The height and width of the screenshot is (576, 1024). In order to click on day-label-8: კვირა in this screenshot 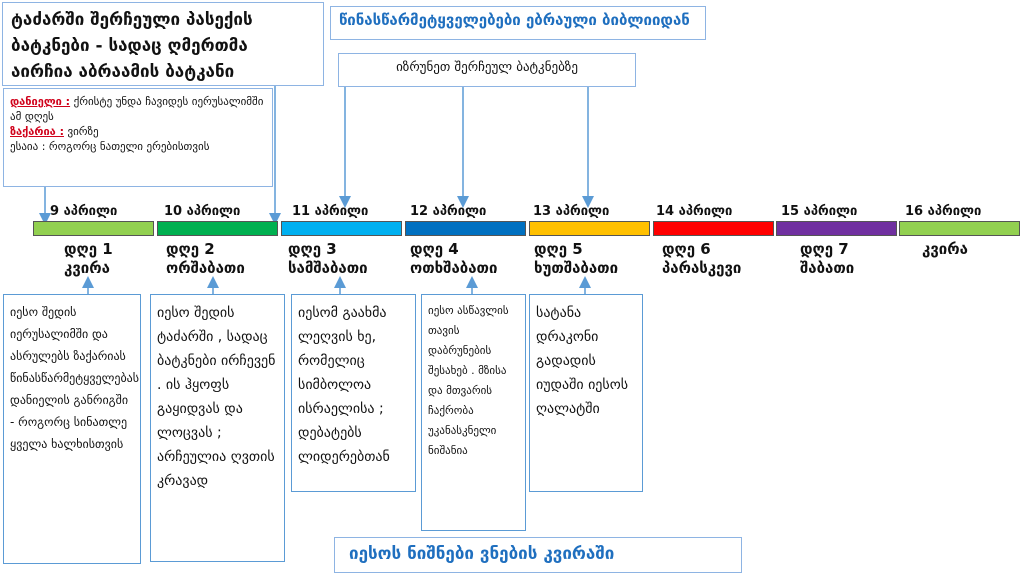, I will do `click(945, 249)`.